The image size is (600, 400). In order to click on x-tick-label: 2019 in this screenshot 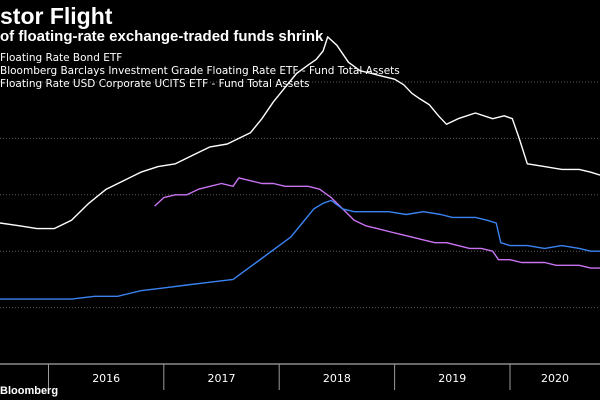, I will do `click(452, 378)`.